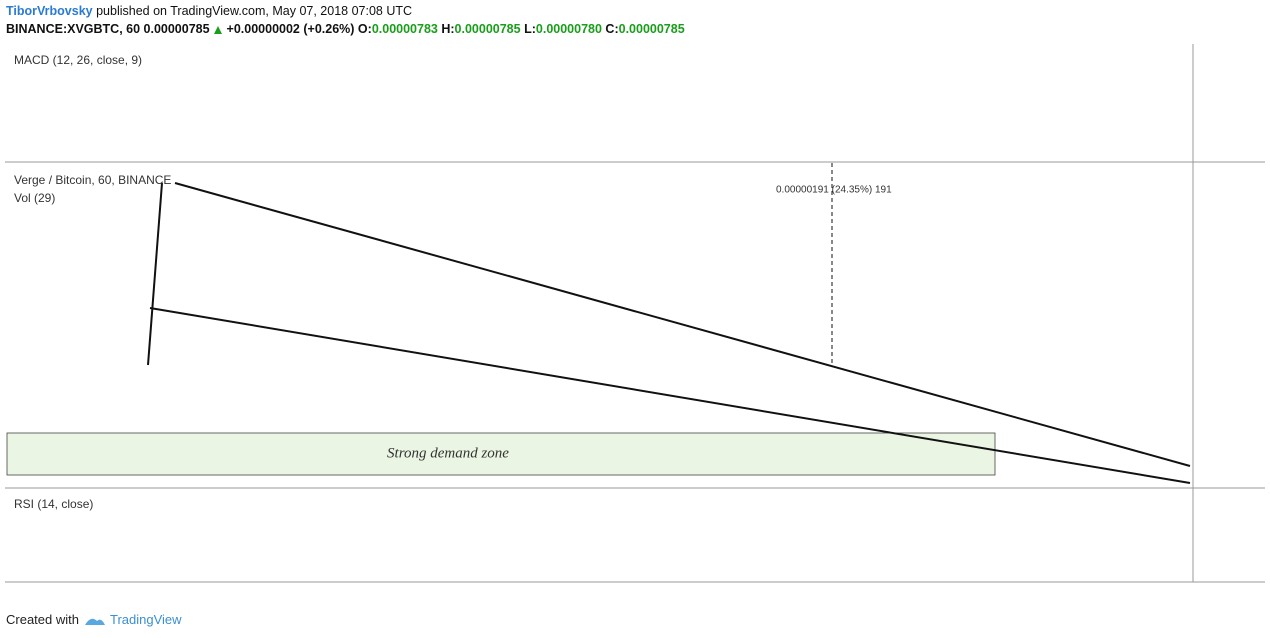  I want to click on trendline, so click(155, 274).